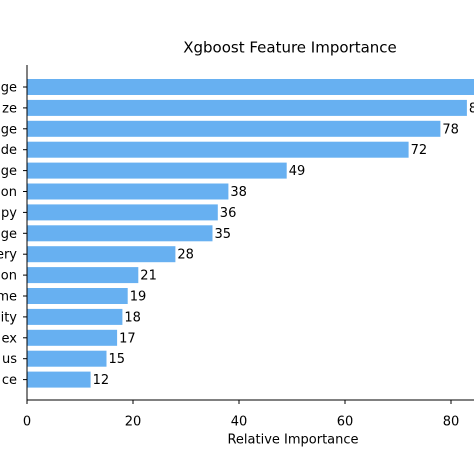 The width and height of the screenshot is (474, 474). Describe the element at coordinates (8, 255) in the screenshot. I see `y-tick-label: ery` at that location.